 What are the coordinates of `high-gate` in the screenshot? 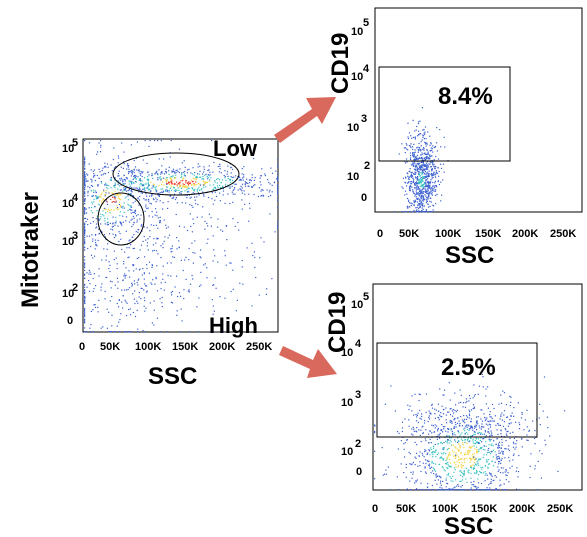 It's located at (121, 219).